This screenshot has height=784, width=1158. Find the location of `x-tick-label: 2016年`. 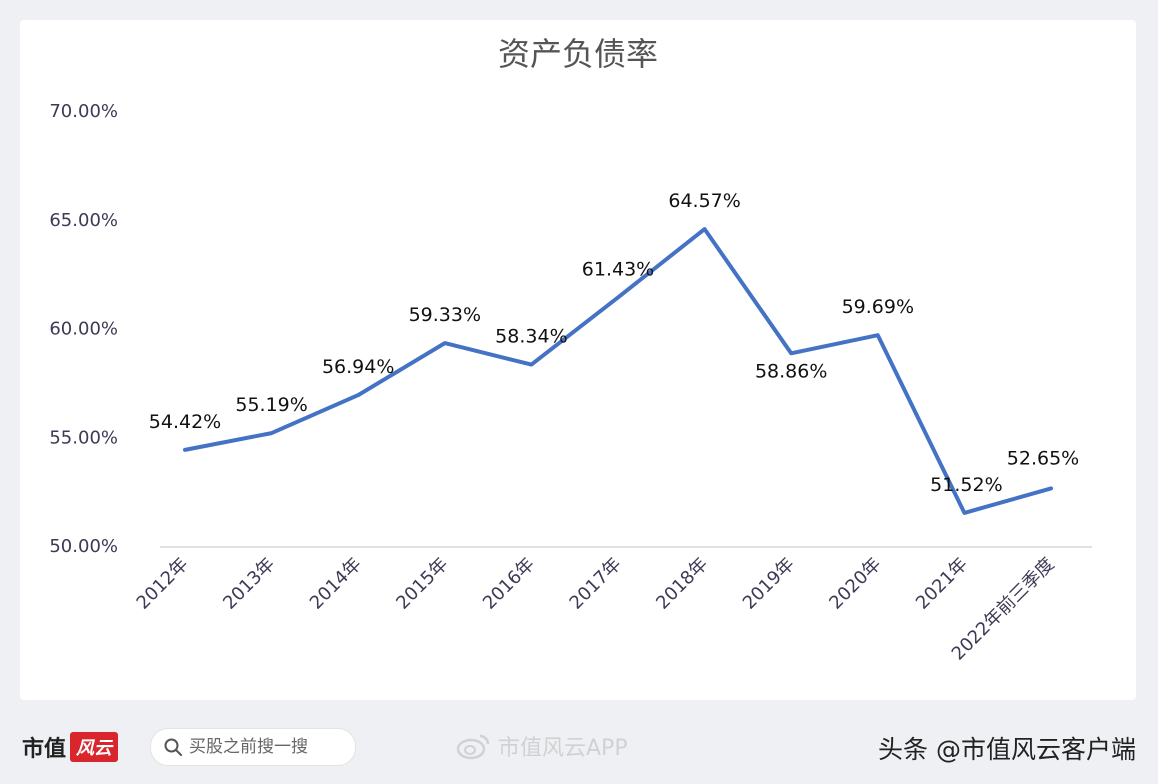

x-tick-label: 2016年 is located at coordinates (509, 584).